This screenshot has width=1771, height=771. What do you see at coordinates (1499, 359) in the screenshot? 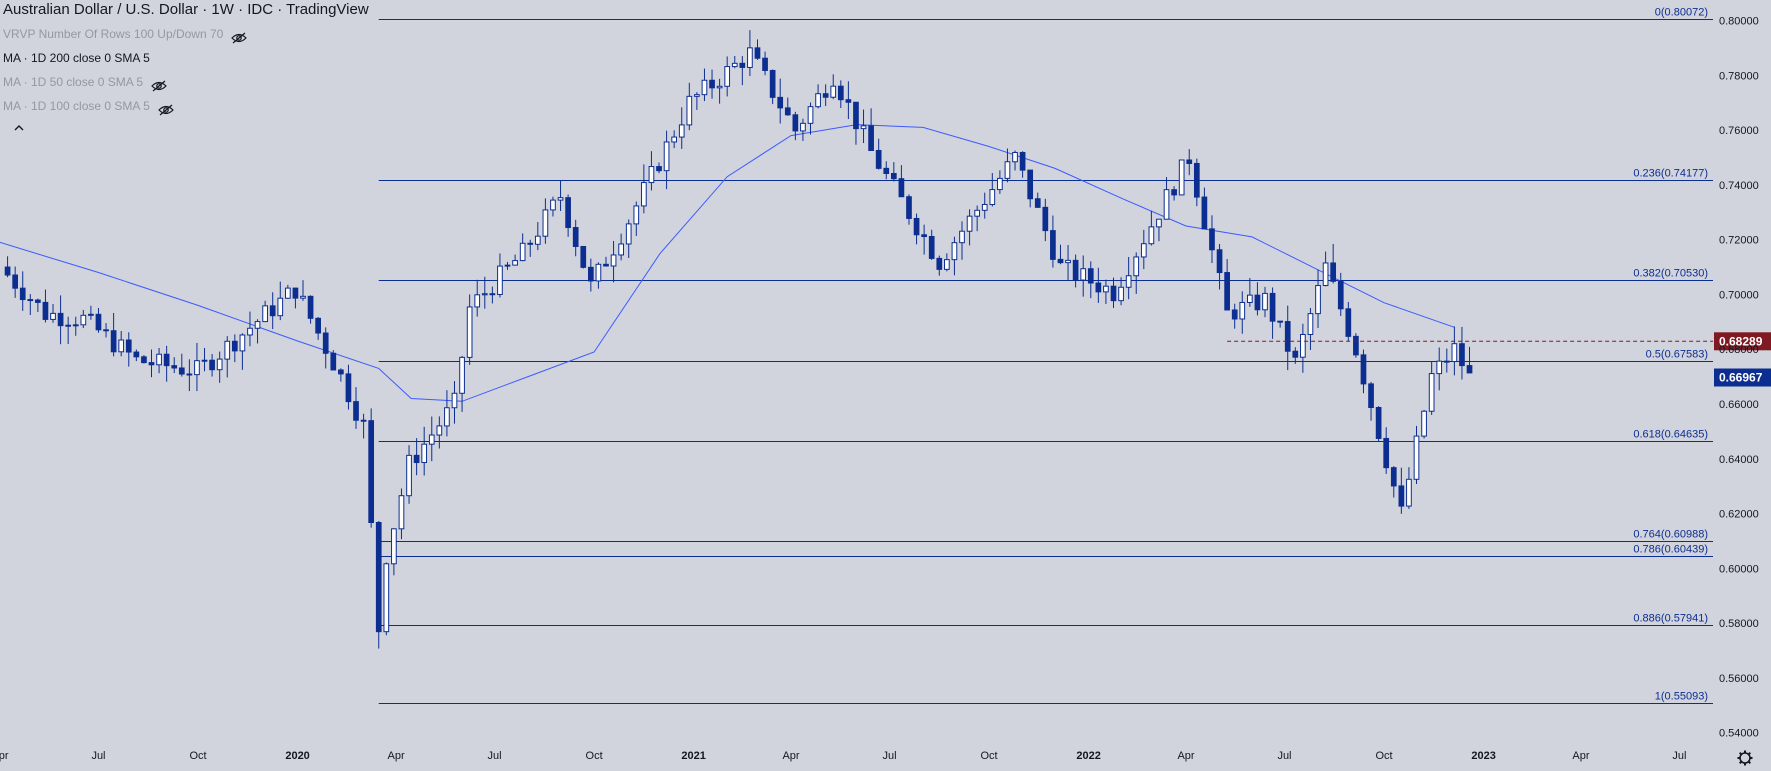
I see `price-tags: 0.68289 0.66967` at bounding box center [1499, 359].